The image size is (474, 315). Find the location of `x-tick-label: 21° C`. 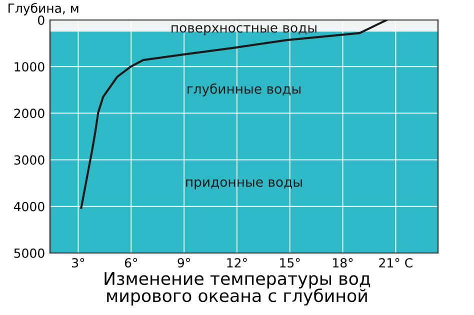

x-tick-label: 21° C is located at coordinates (395, 263).